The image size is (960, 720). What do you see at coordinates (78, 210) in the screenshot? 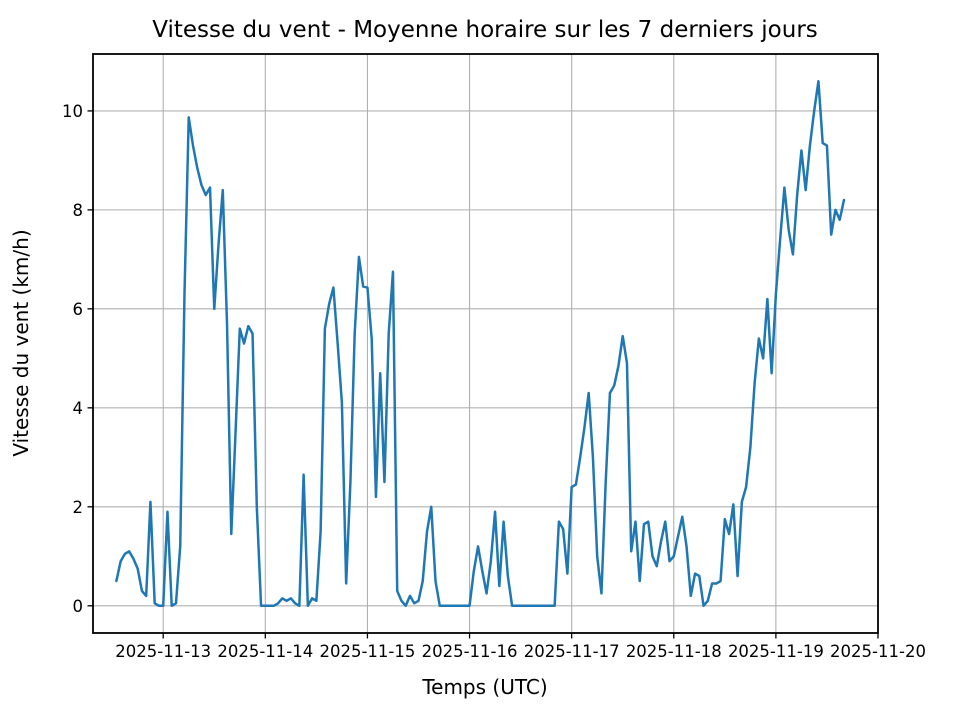
I see `y-tick-label: 8` at bounding box center [78, 210].